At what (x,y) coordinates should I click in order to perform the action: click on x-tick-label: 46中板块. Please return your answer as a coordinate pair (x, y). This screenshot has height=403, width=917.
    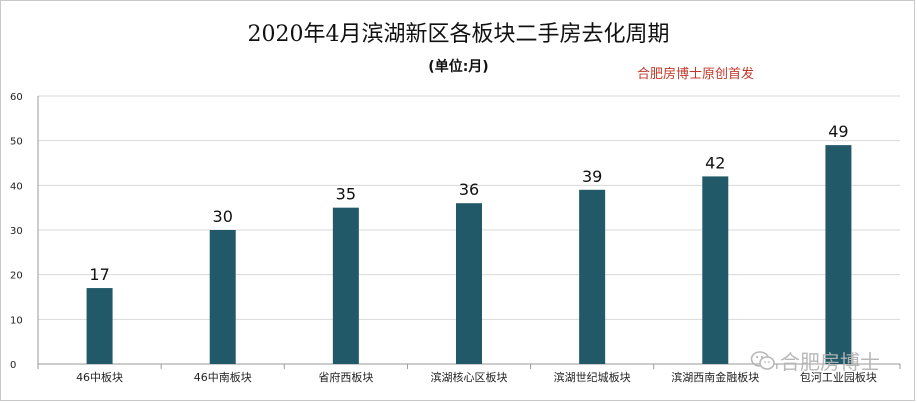
    Looking at the image, I should click on (99, 377).